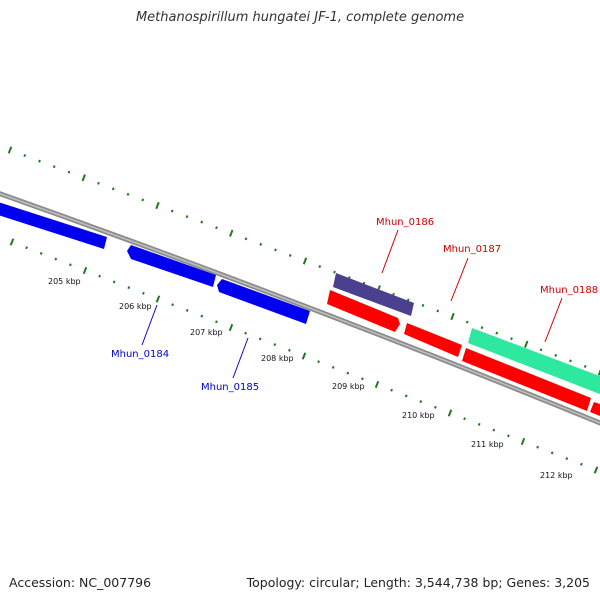  Describe the element at coordinates (230, 387) in the screenshot. I see `gene-label-mhun-0185: Mhun_0185` at that location.